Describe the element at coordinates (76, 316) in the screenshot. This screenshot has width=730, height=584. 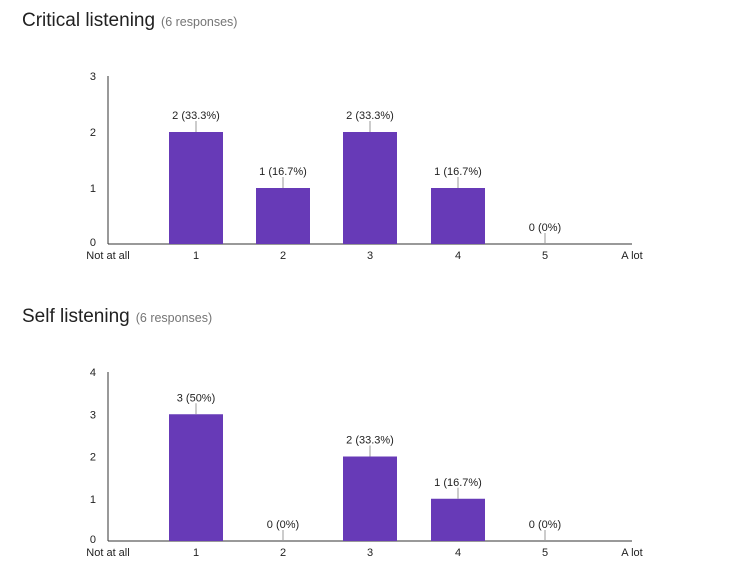
I see `section-title: Self listening` at that location.